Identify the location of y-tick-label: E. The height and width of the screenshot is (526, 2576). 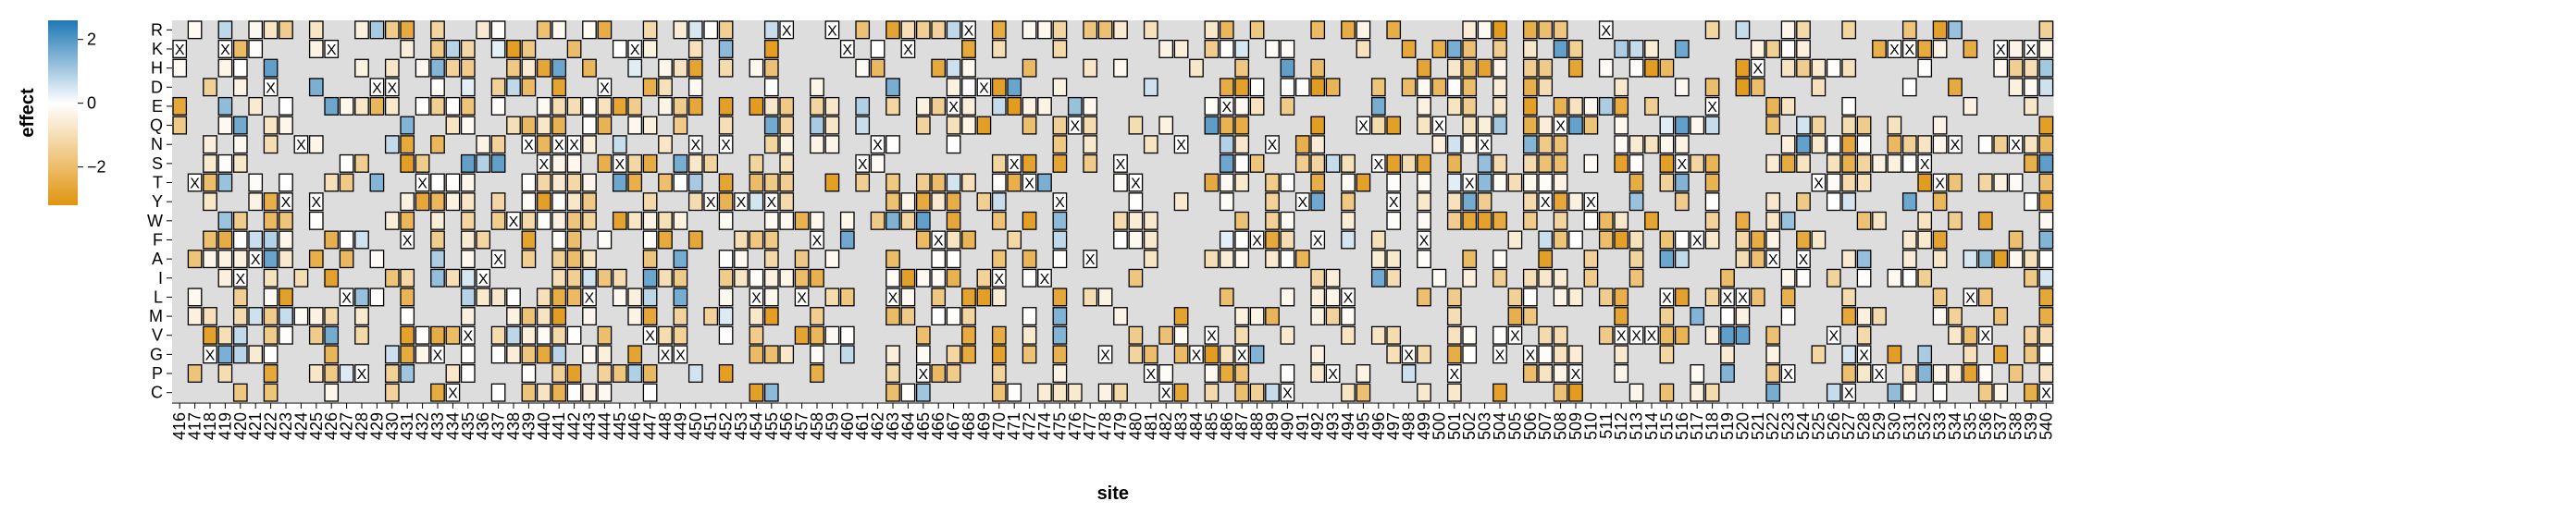
(158, 106).